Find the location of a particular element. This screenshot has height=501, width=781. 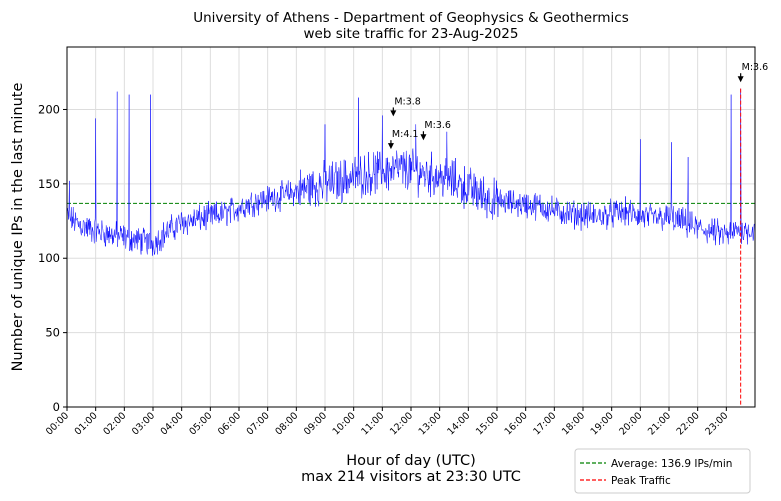

y-tick-label: 200 is located at coordinates (49, 109).